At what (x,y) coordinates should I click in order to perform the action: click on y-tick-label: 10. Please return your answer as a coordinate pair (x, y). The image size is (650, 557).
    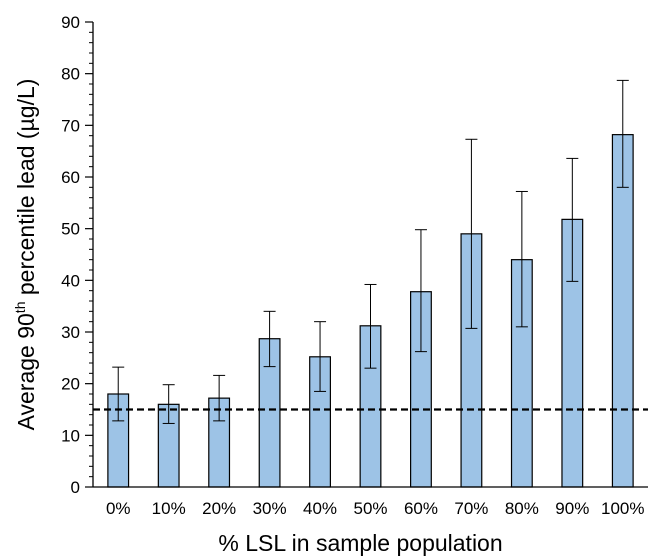
    Looking at the image, I should click on (70, 435).